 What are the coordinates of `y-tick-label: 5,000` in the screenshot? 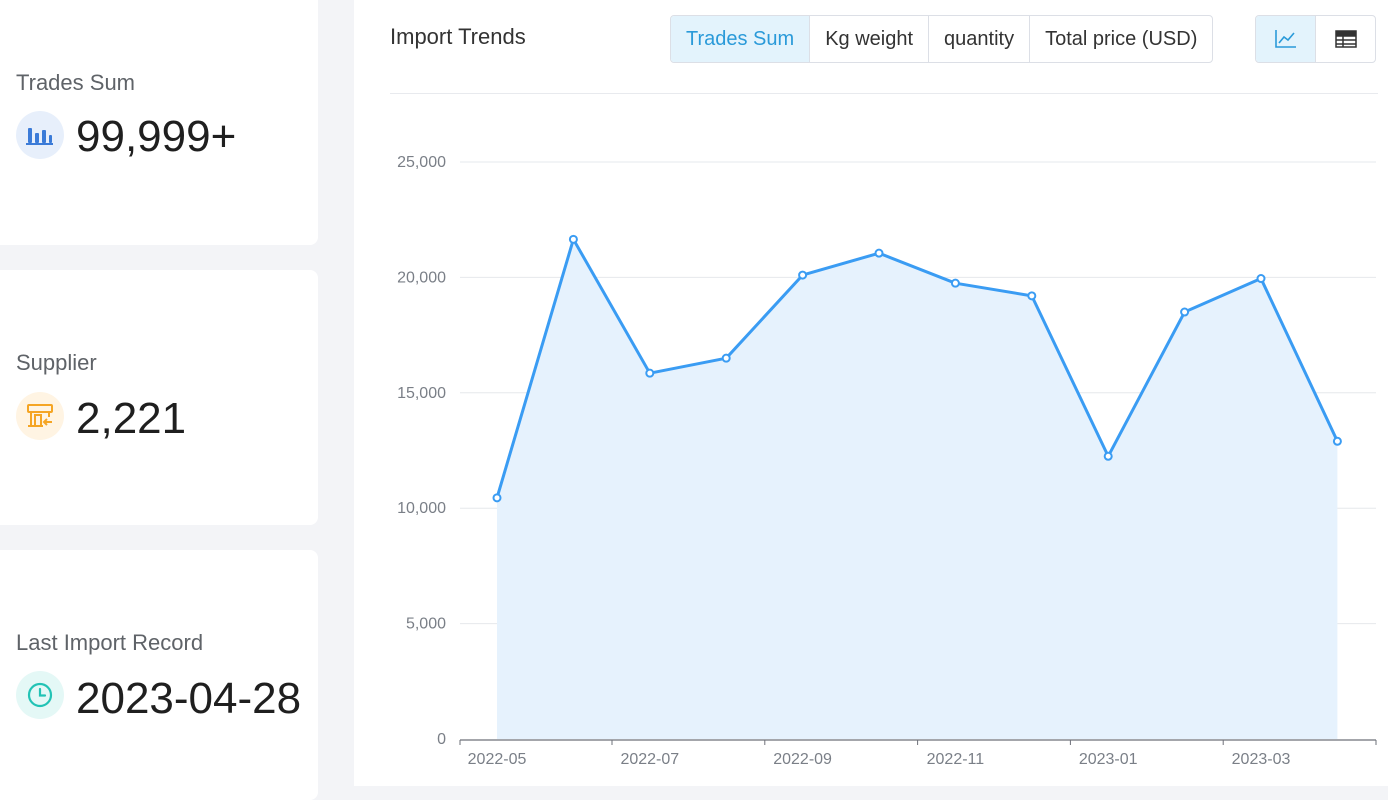 It's located at (426, 624).